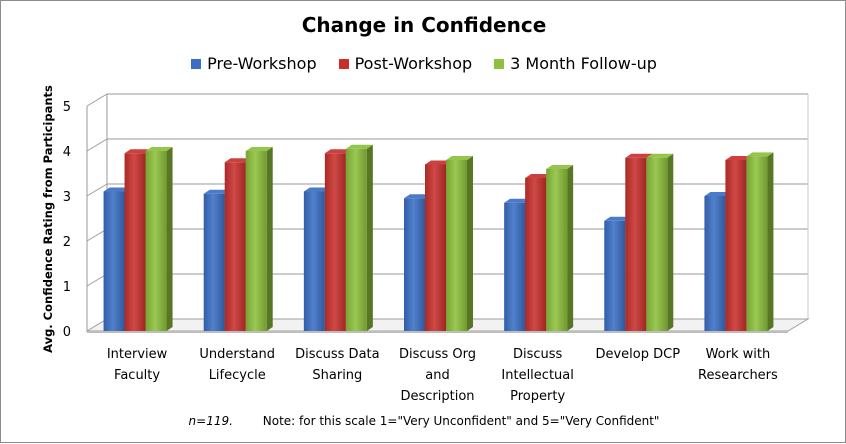 The width and height of the screenshot is (846, 444). What do you see at coordinates (718, 194) in the screenshot?
I see `bar-pre-workshop-6-top` at bounding box center [718, 194].